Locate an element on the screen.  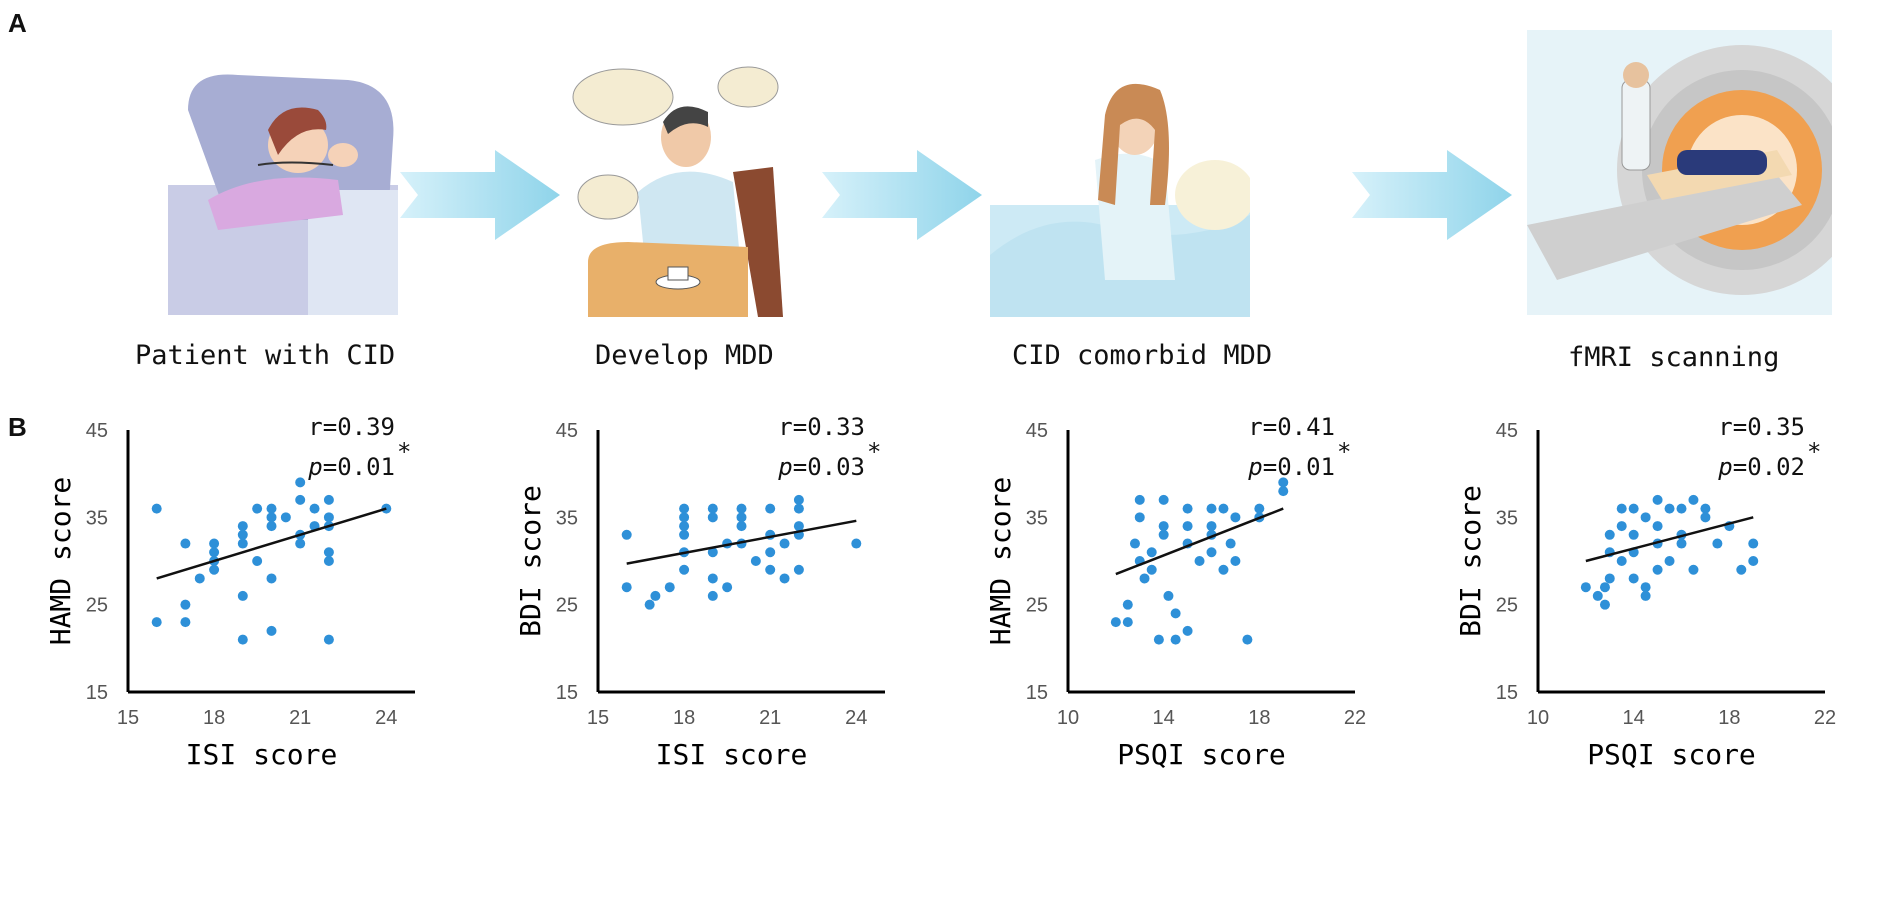
arrow-right-icon is located at coordinates (1432, 197).